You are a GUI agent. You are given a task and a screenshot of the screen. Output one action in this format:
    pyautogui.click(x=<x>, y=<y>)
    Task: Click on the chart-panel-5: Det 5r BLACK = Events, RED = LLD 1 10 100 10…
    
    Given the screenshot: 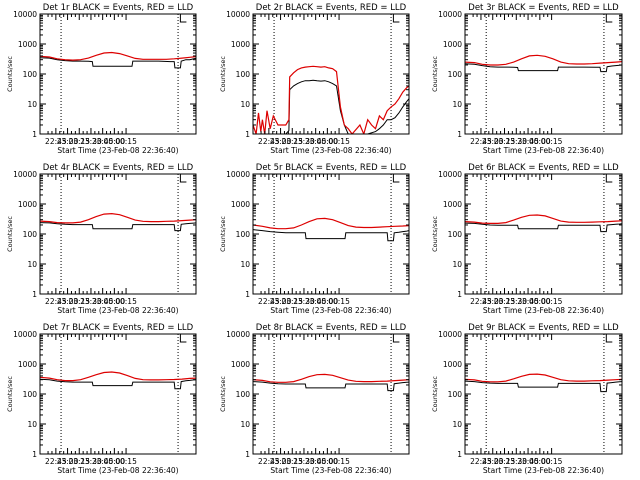 What is the action you would take?
    pyautogui.click(x=314, y=239)
    